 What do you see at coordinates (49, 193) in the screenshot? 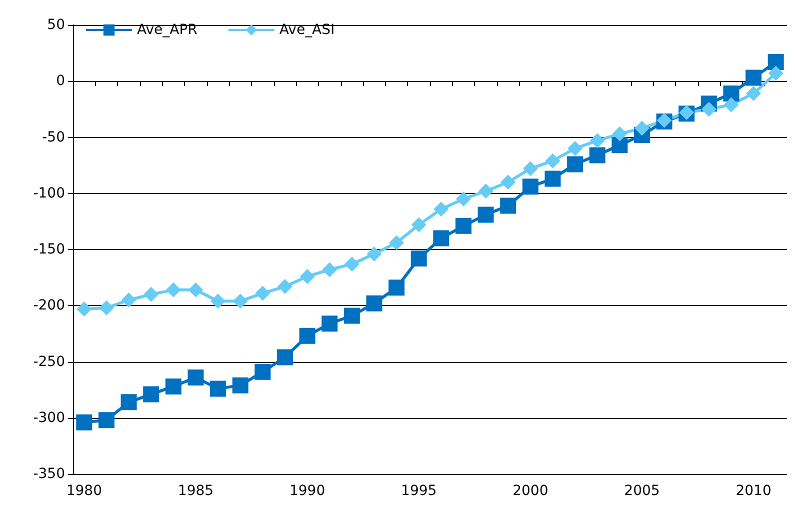
I see `y-tick-label: -100` at bounding box center [49, 193].